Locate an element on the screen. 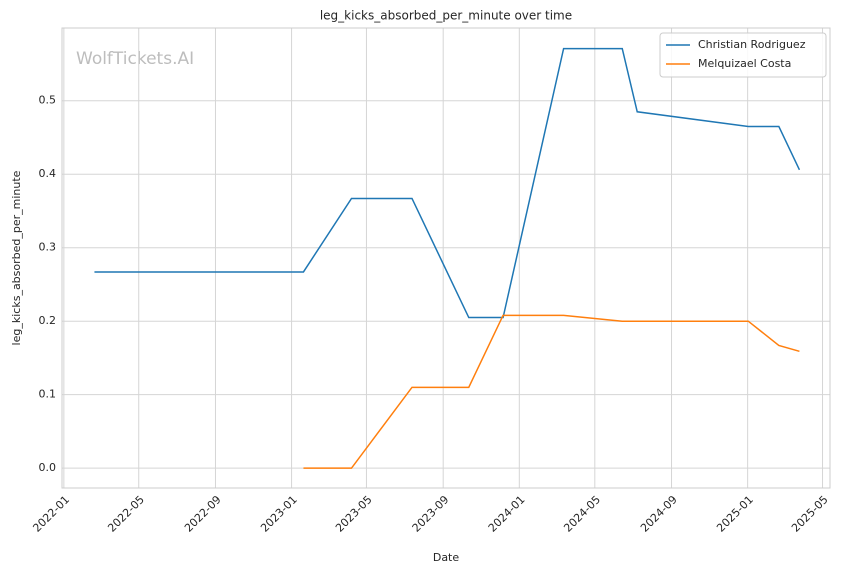 This screenshot has height=575, width=853. legend-label: Melquizael Costa is located at coordinates (744, 63).